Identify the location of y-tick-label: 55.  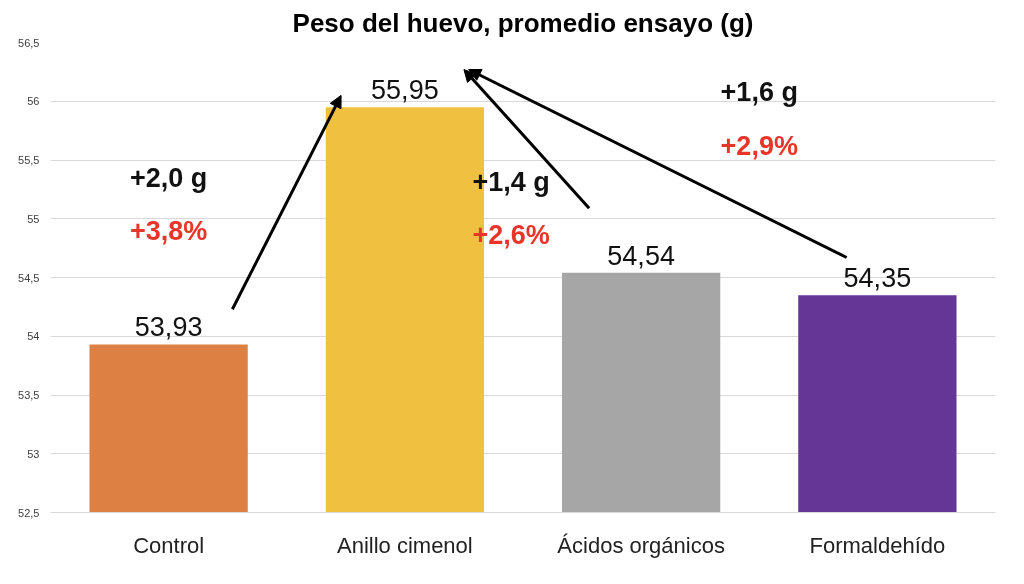
(33, 218).